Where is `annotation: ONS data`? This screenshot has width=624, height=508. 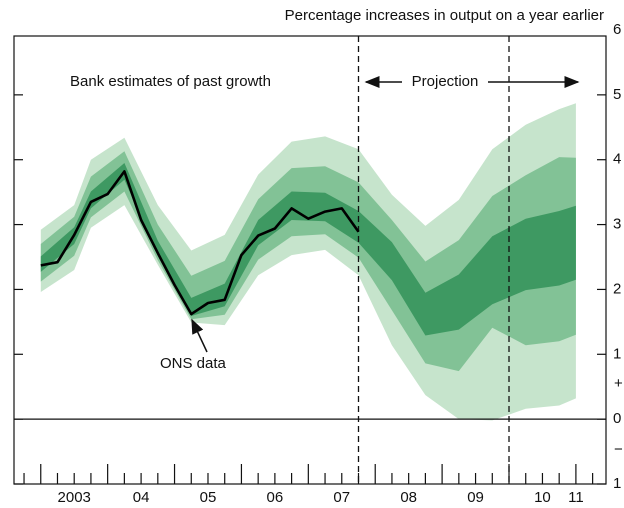 annotation: ONS data is located at coordinates (193, 363).